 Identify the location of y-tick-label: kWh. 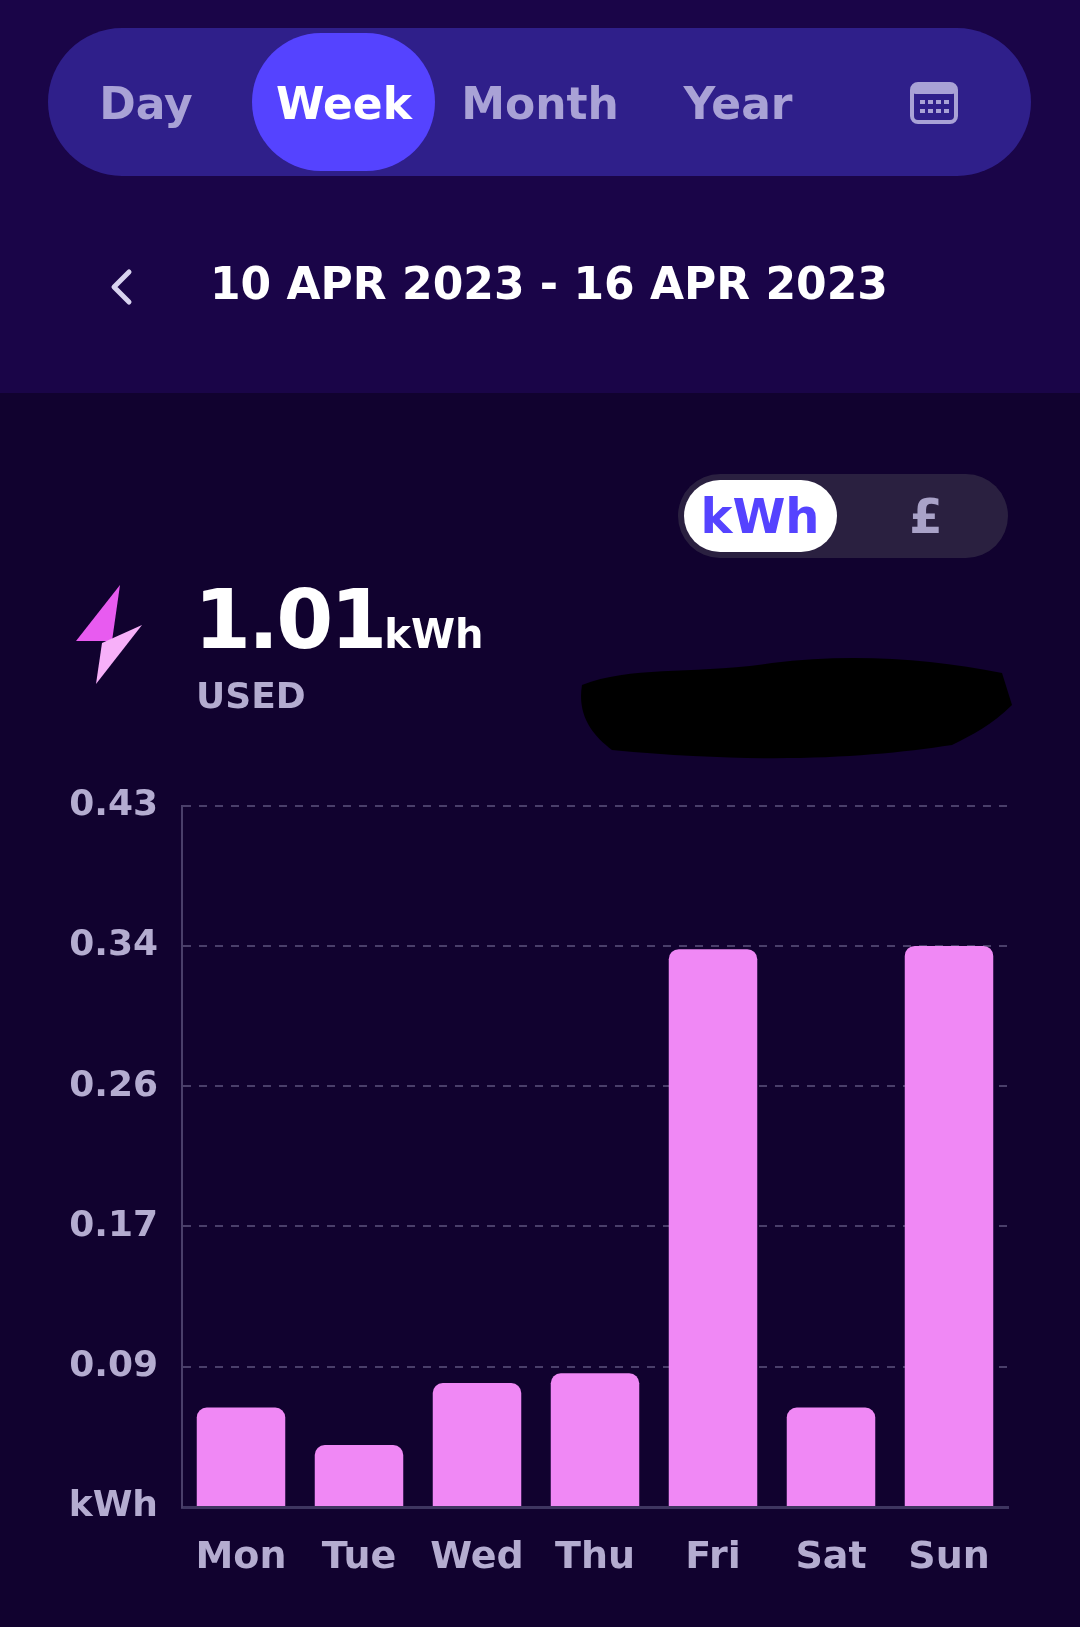
(113, 1504).